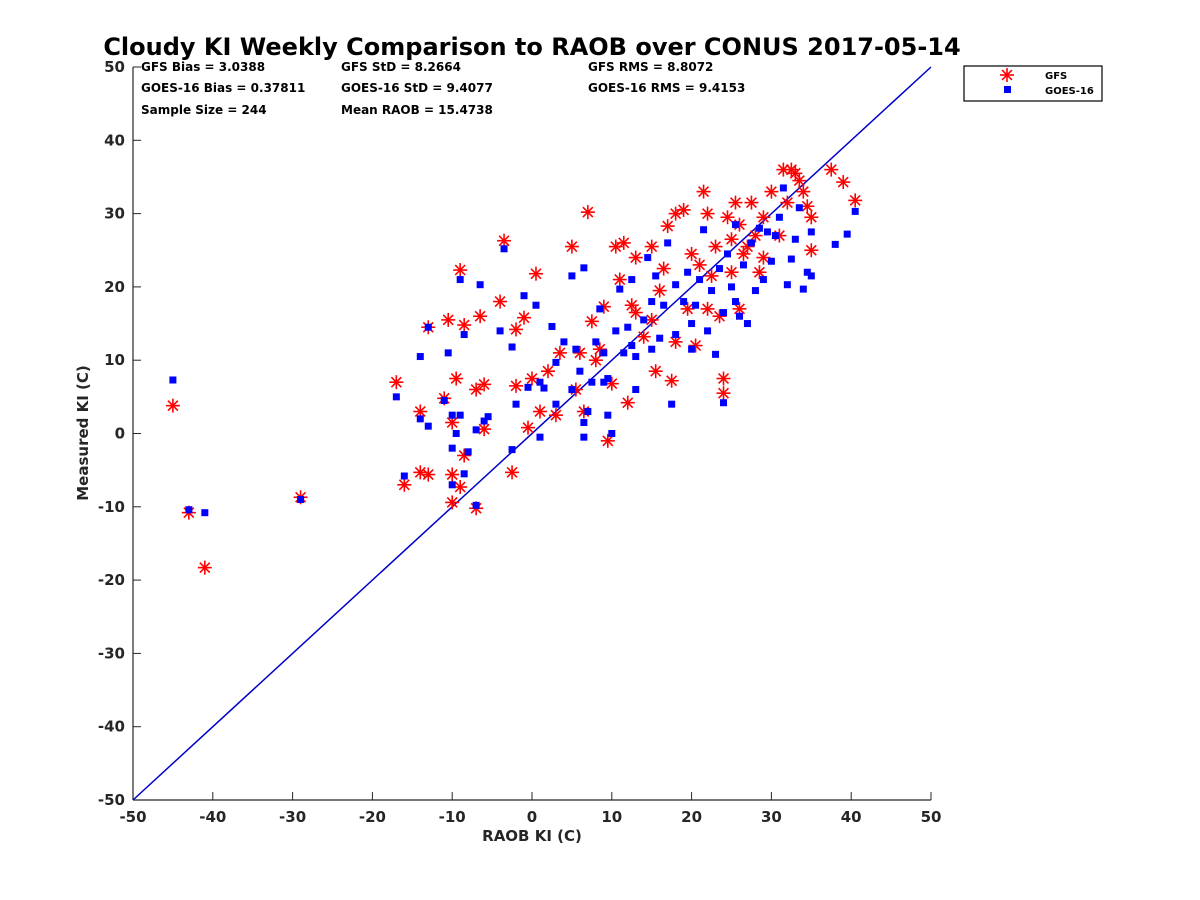 This screenshot has width=1200, height=900. What do you see at coordinates (691, 817) in the screenshot?
I see `x-tick-label: 20` at bounding box center [691, 817].